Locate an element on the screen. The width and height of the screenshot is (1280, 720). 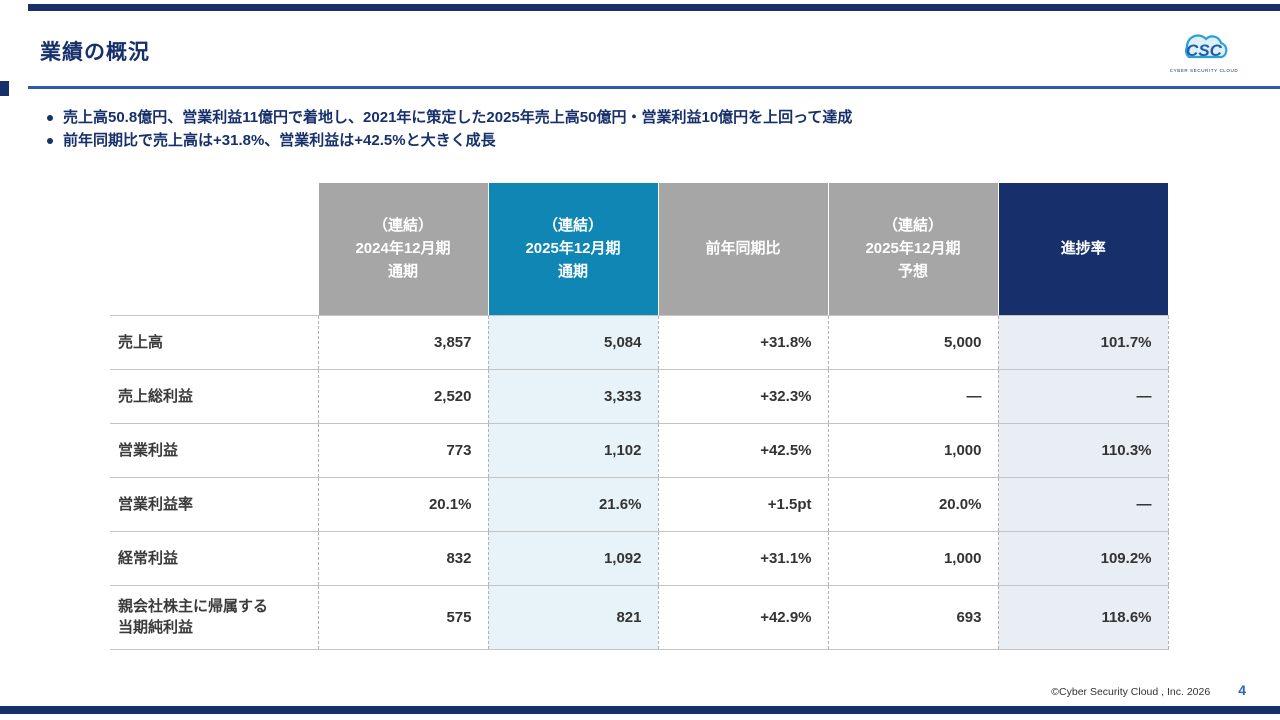
table-cell: 1,092 is located at coordinates (572, 558).